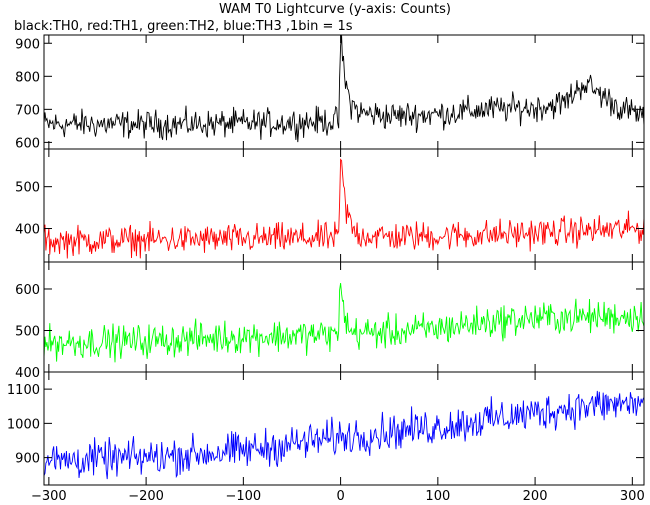 The image size is (650, 505). I want to click on x-axis: −300 −200 −100 0 100 200 300, so click(338, 496).